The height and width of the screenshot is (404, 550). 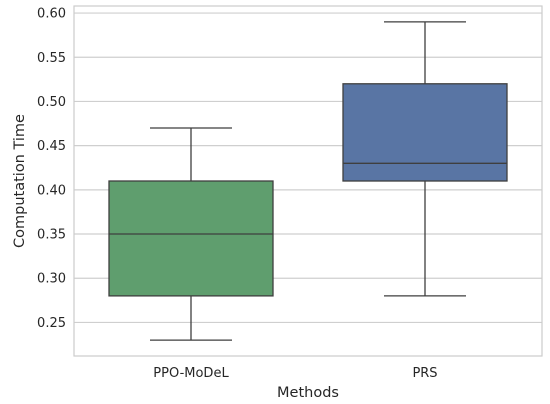 What do you see at coordinates (424, 373) in the screenshot?
I see `x-tick-label: PRS` at bounding box center [424, 373].